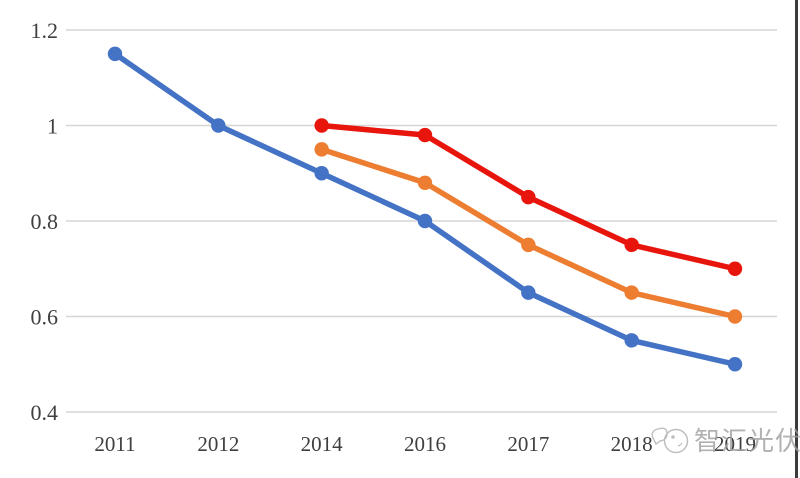 This screenshot has width=800, height=478. Describe the element at coordinates (45, 317) in the screenshot. I see `y-axis-tick-label: 0.6` at that location.